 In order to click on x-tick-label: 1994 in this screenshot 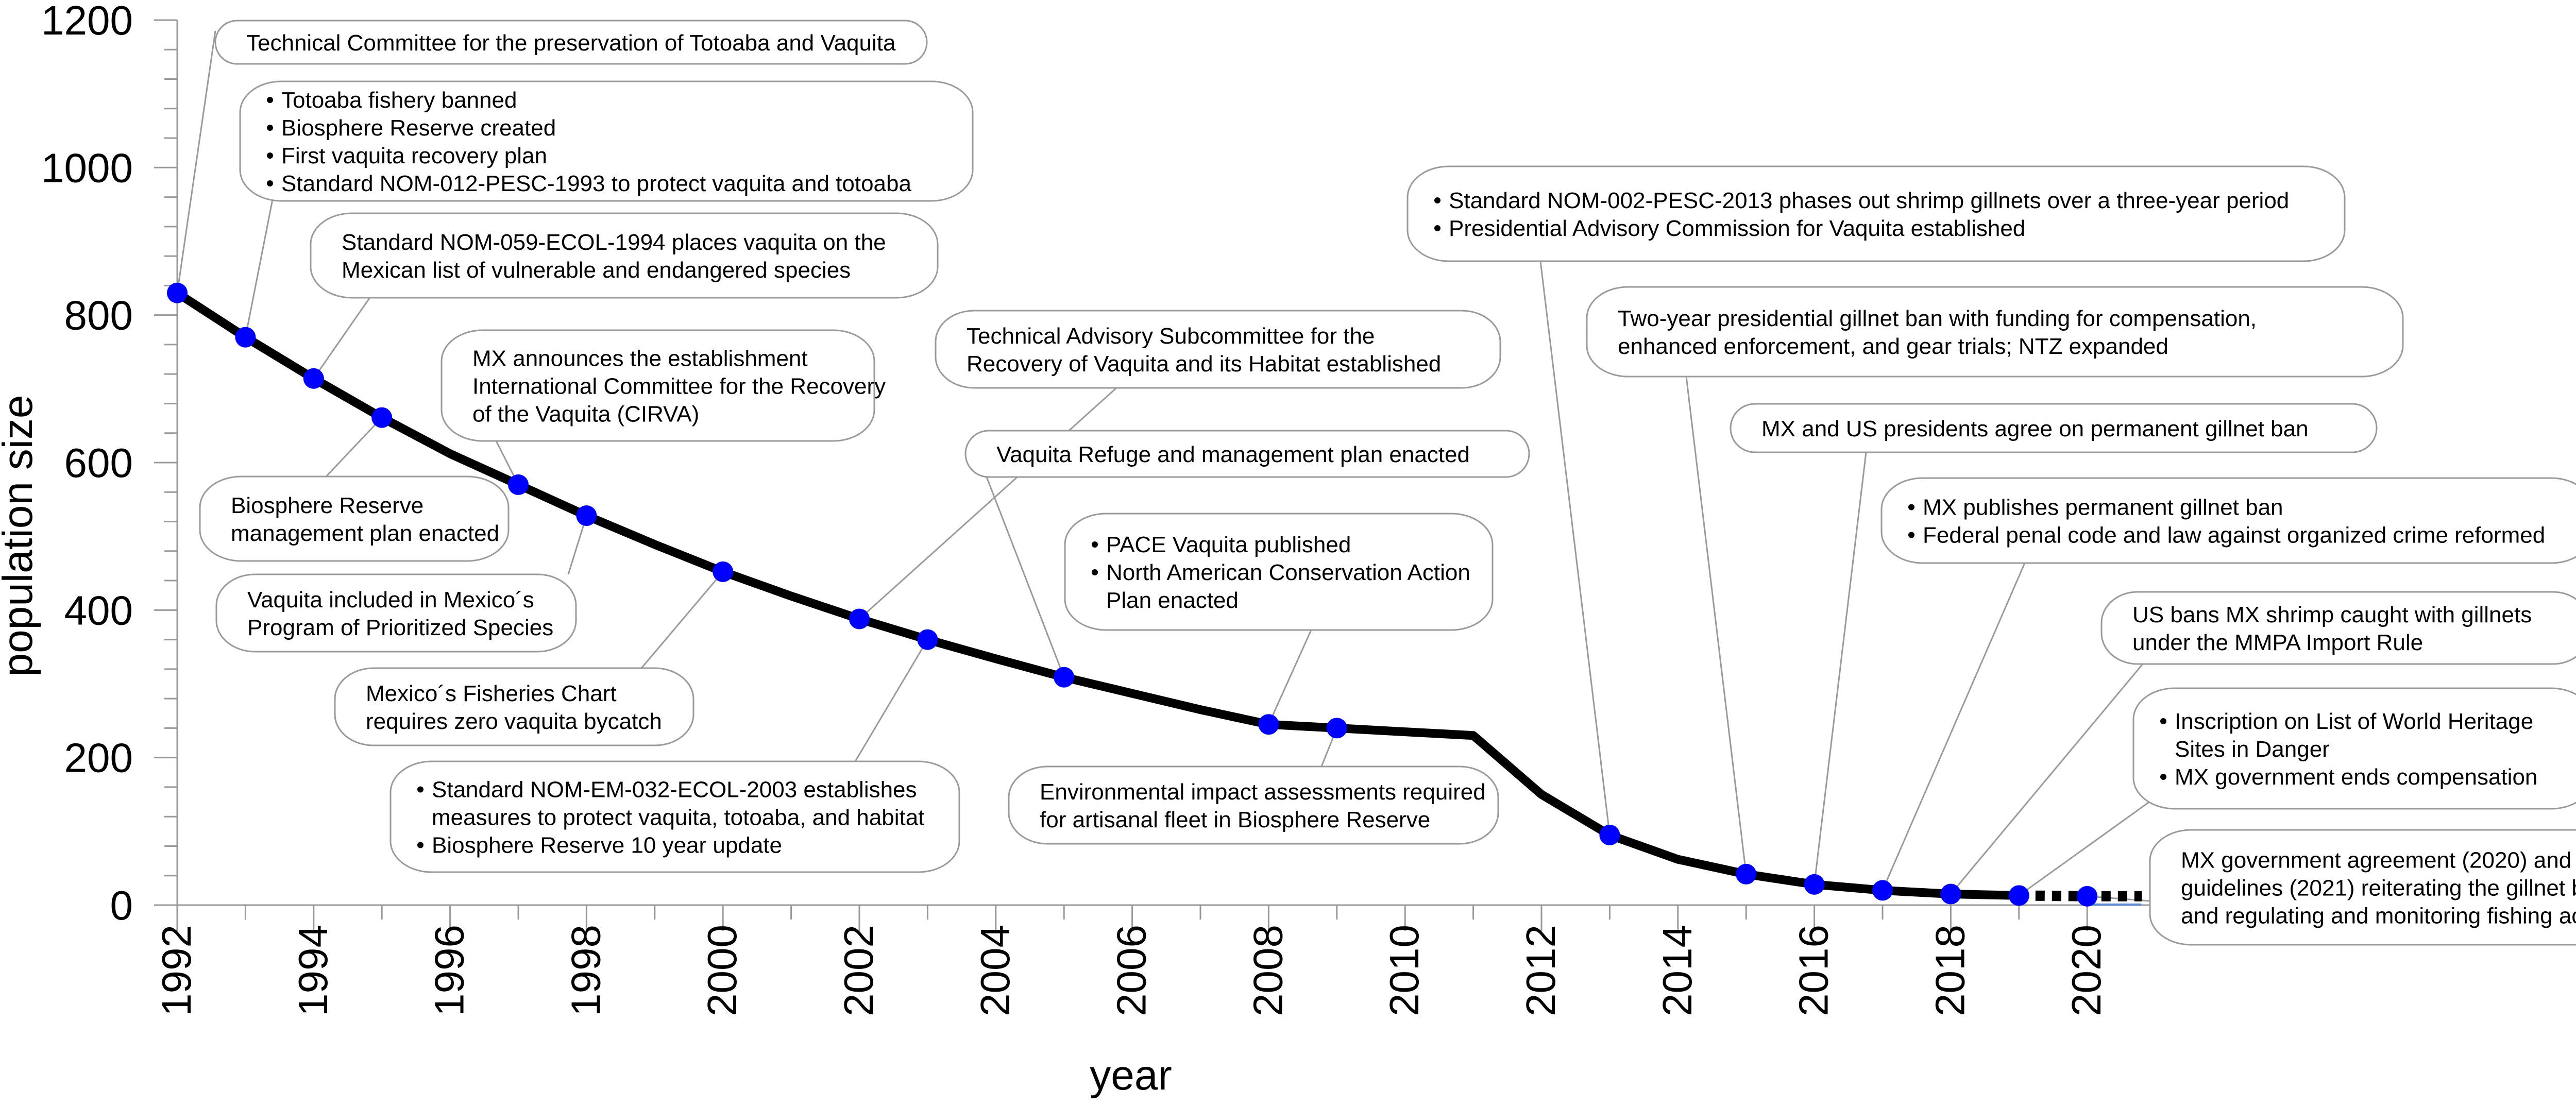, I will do `click(313, 971)`.